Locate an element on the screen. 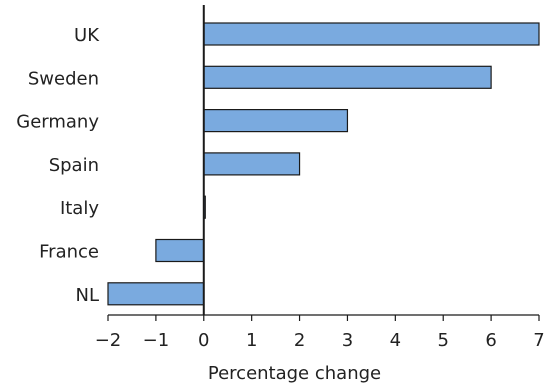 This screenshot has height=387, width=551. category-label-germany: Germany is located at coordinates (57, 122).